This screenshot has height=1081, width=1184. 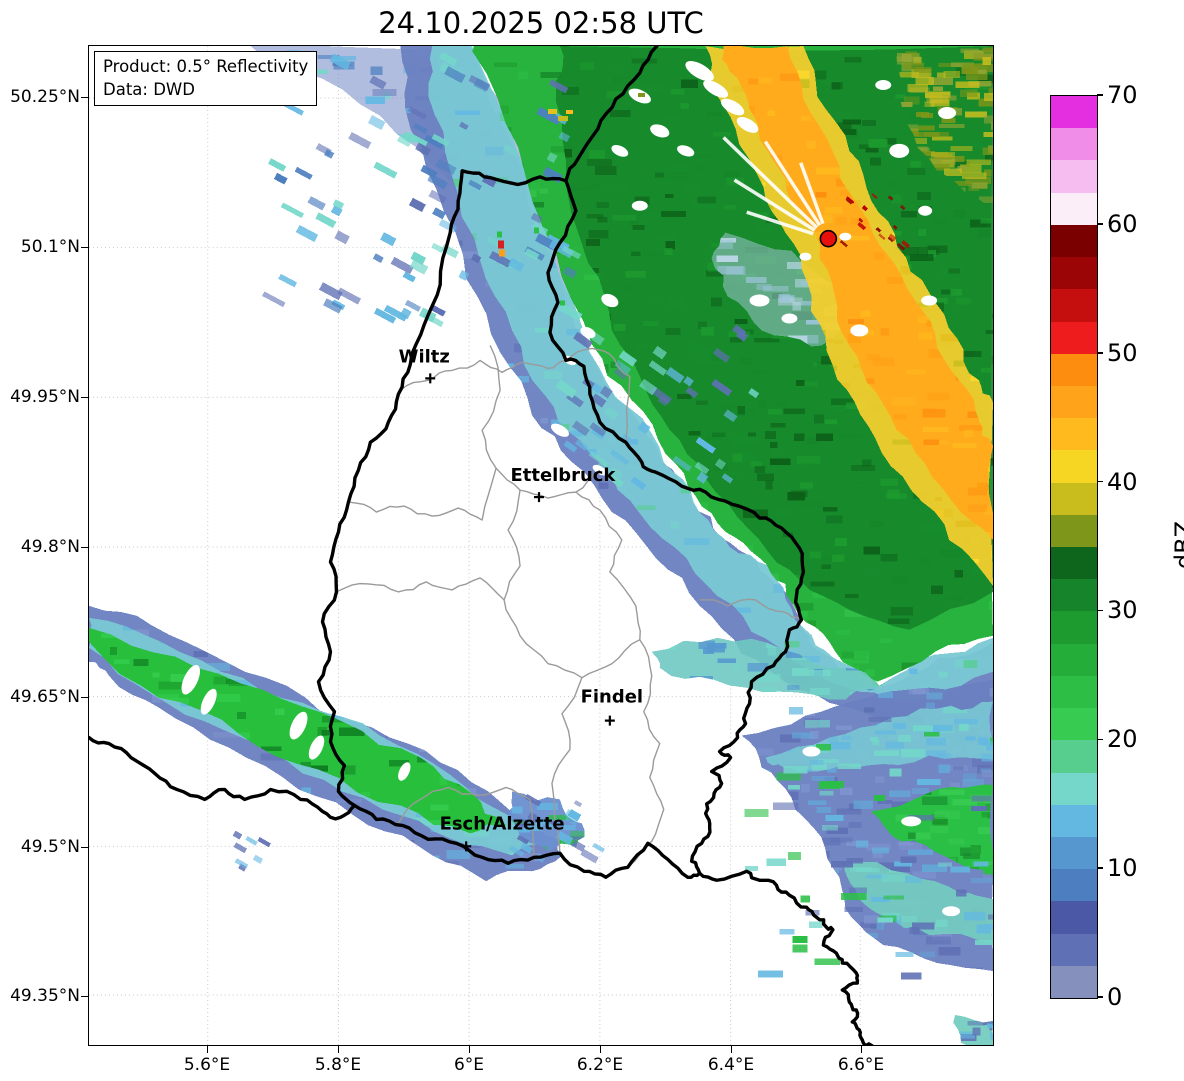 I want to click on speck-cluster-small-dash, so click(x=251, y=851).